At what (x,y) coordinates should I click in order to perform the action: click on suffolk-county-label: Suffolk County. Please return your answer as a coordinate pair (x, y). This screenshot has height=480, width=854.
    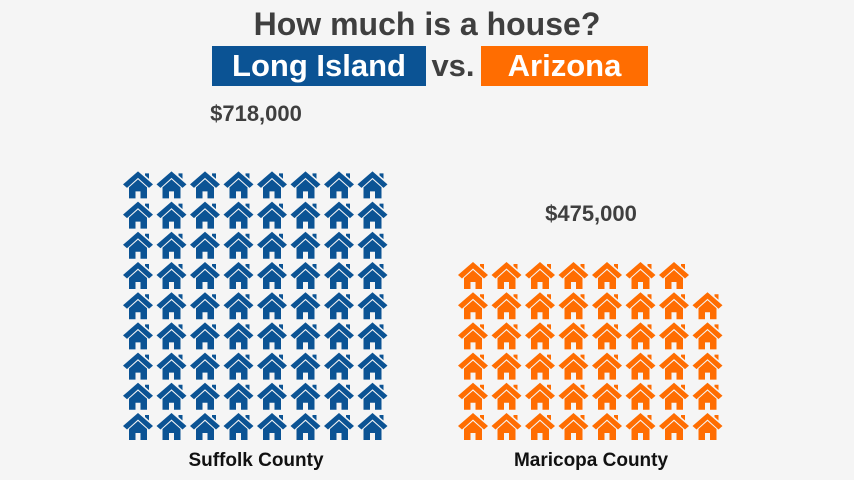
    Looking at the image, I should click on (256, 460).